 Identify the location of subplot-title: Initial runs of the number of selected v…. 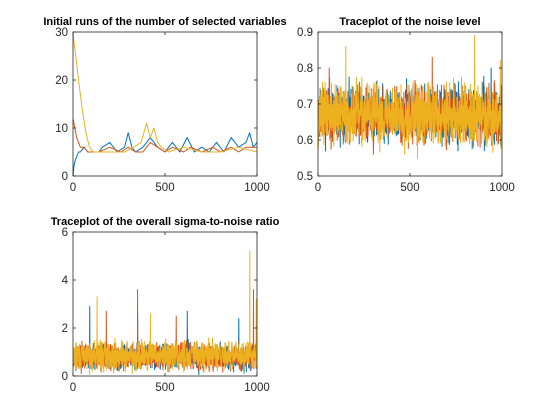
(164, 22).